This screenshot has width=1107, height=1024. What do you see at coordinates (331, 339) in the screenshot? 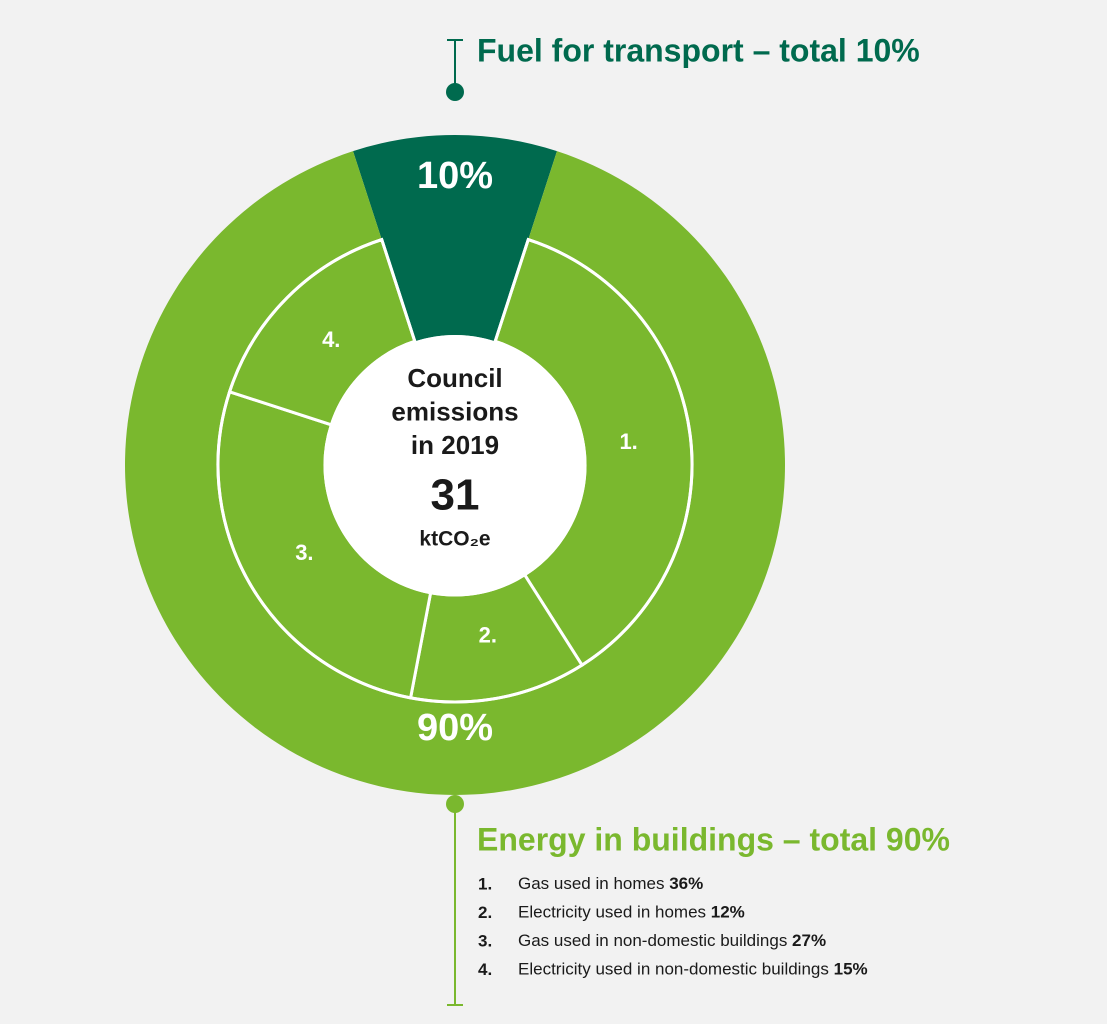
I see `segment-marker: 4.` at bounding box center [331, 339].